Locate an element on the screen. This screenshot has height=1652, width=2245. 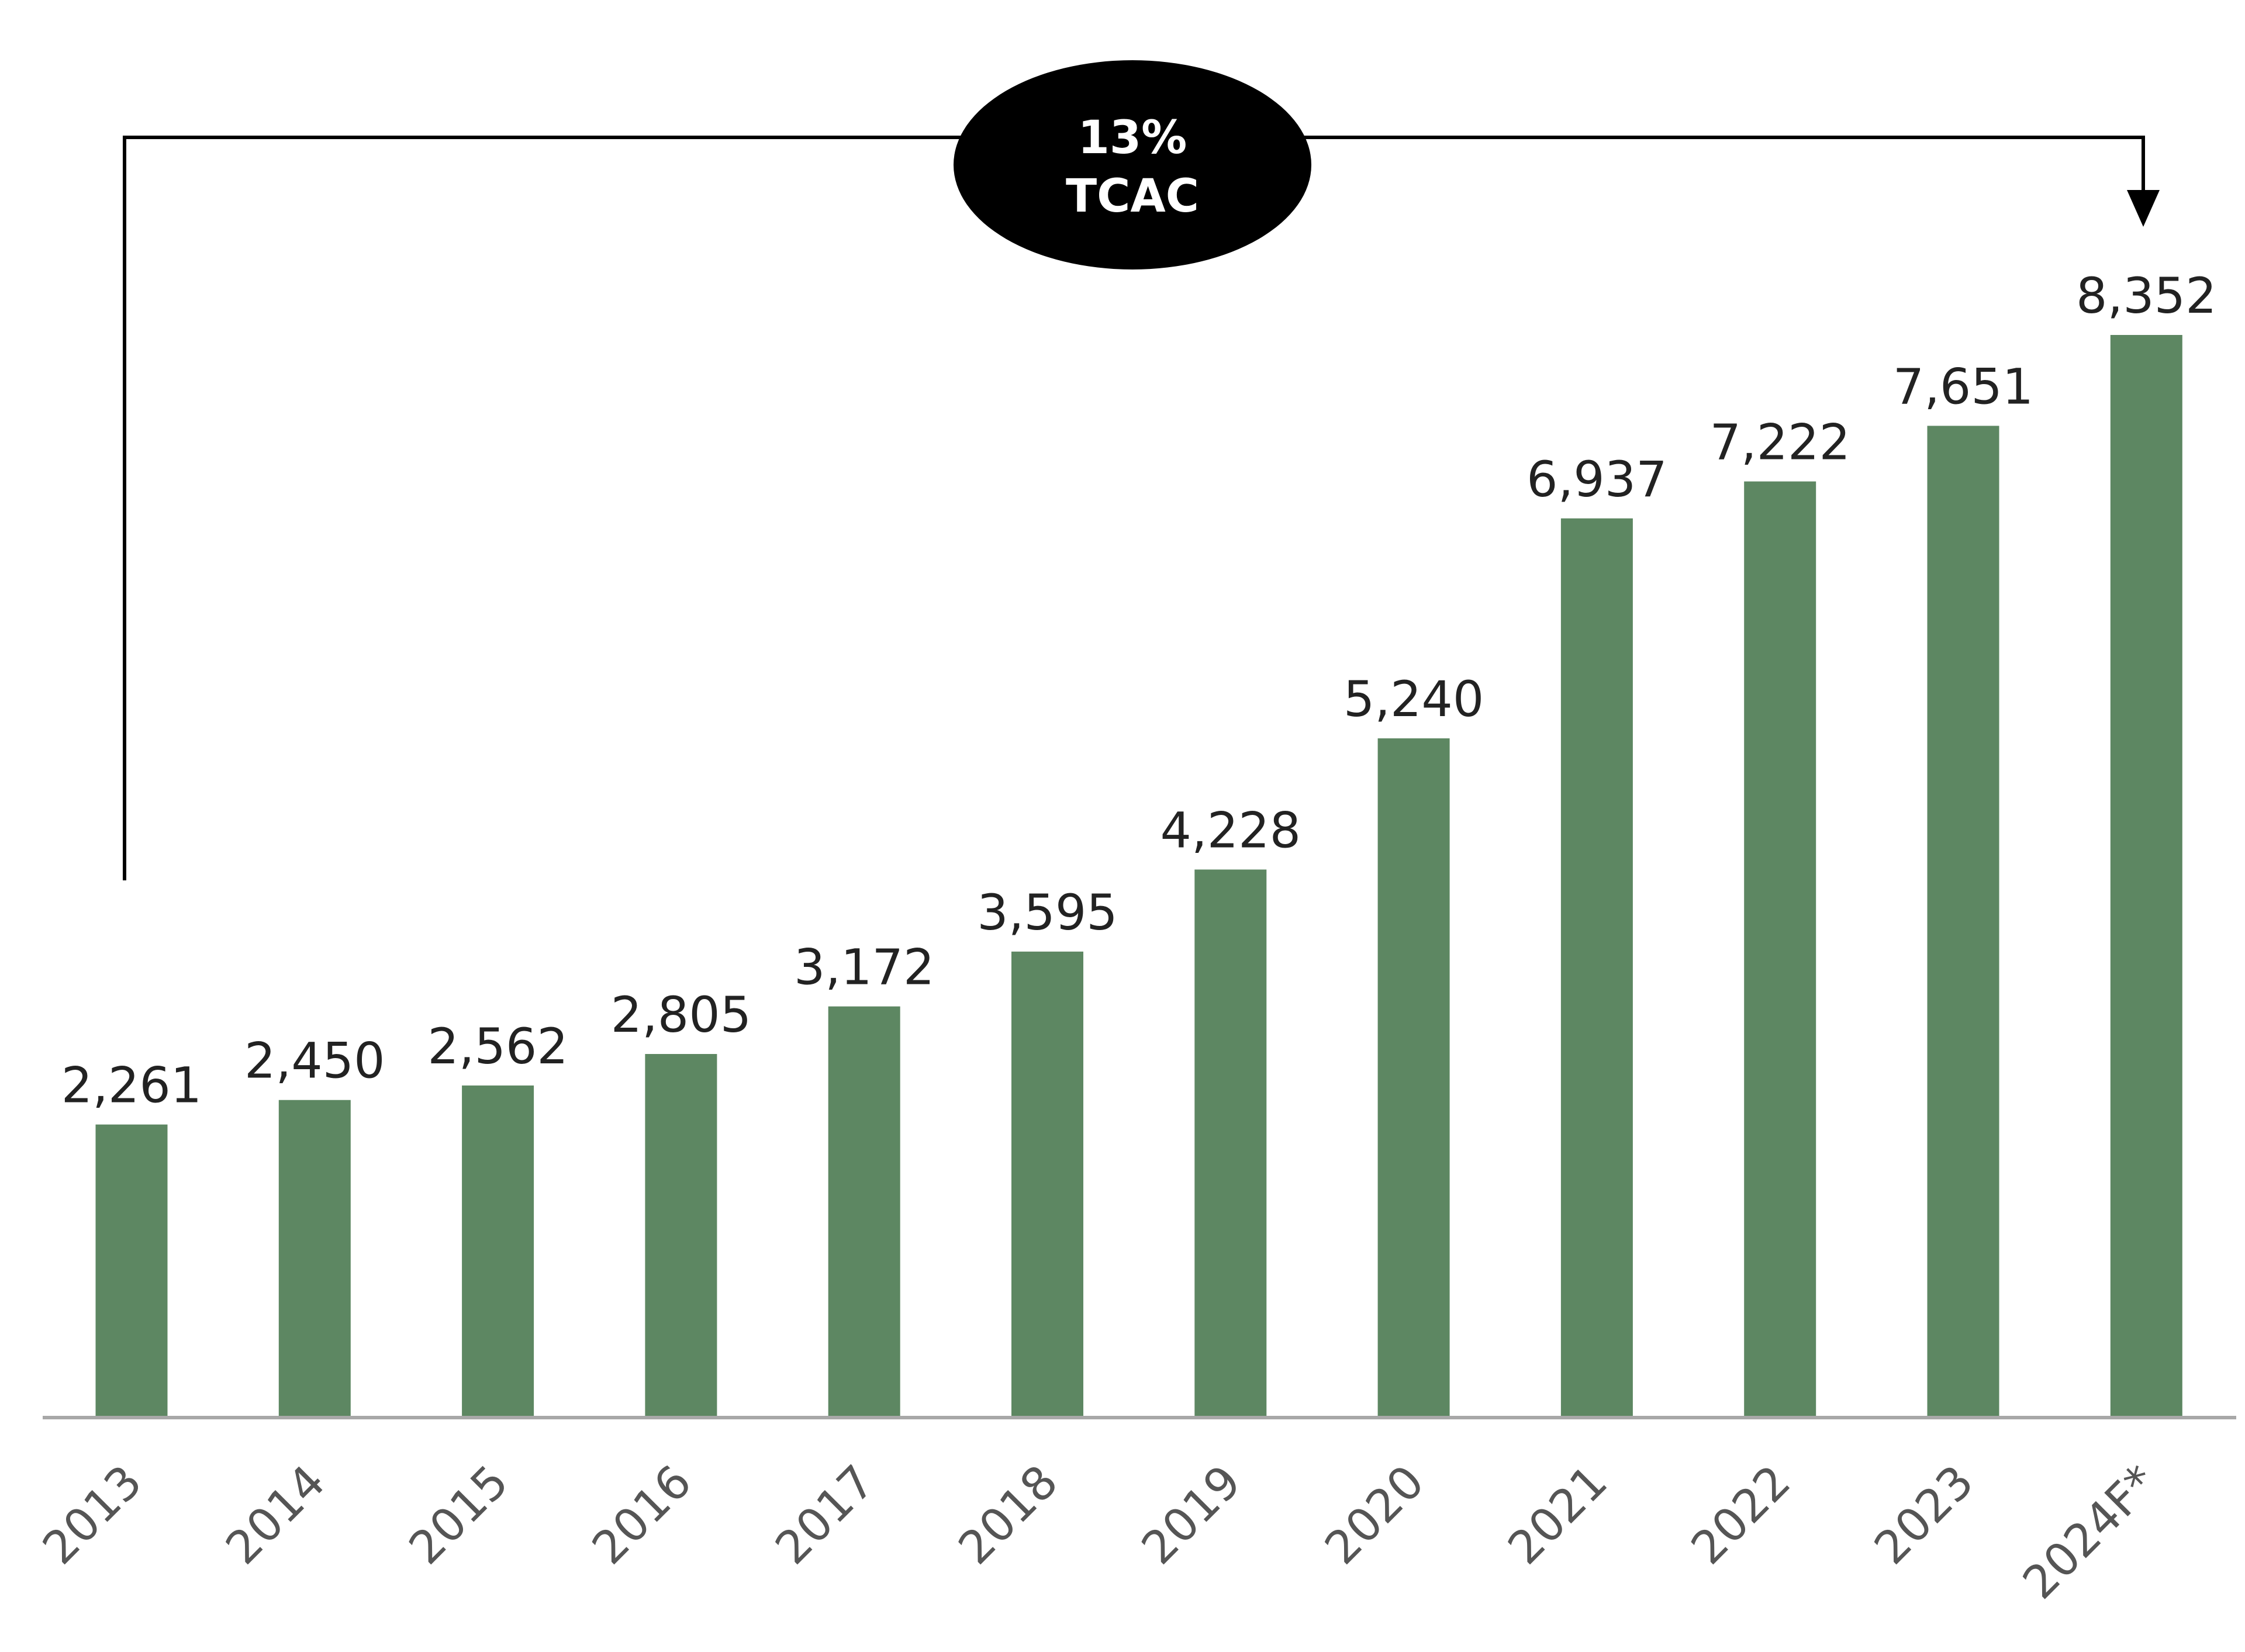
x-tick-label: 2019 is located at coordinates (1191, 1515).